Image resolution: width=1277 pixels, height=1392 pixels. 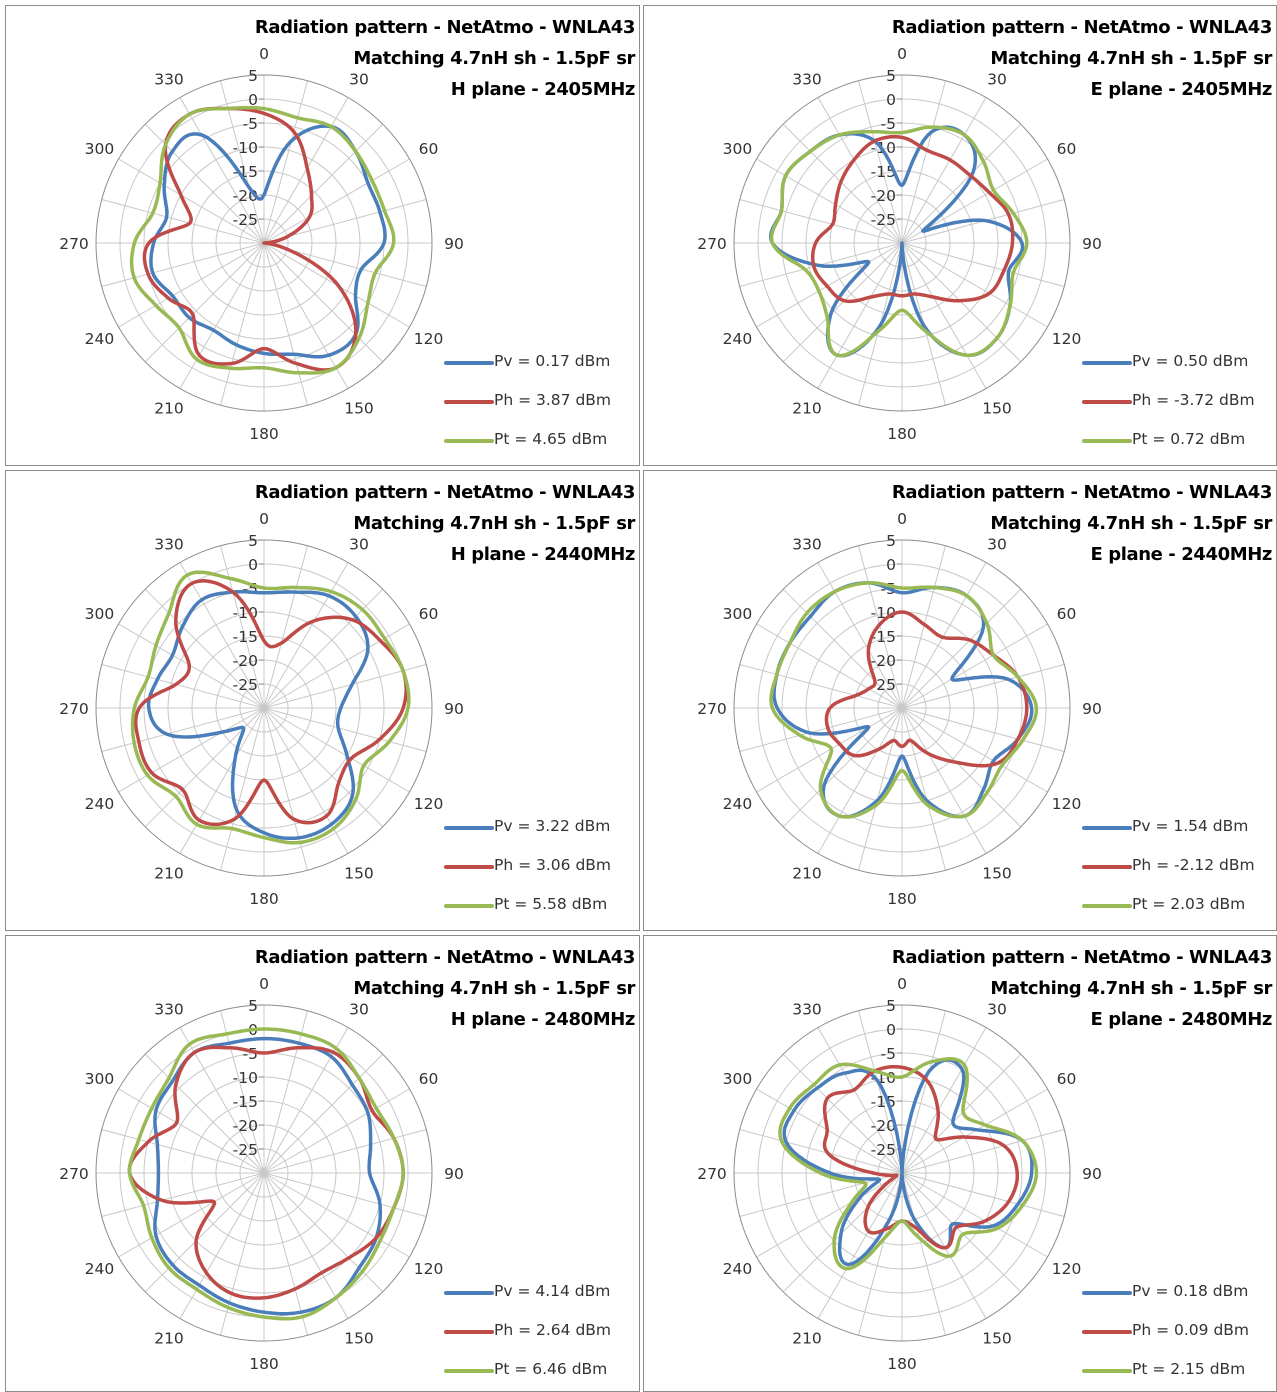 What do you see at coordinates (1181, 89) in the screenshot?
I see `chart-title-line: E plane - 2405MHz` at bounding box center [1181, 89].